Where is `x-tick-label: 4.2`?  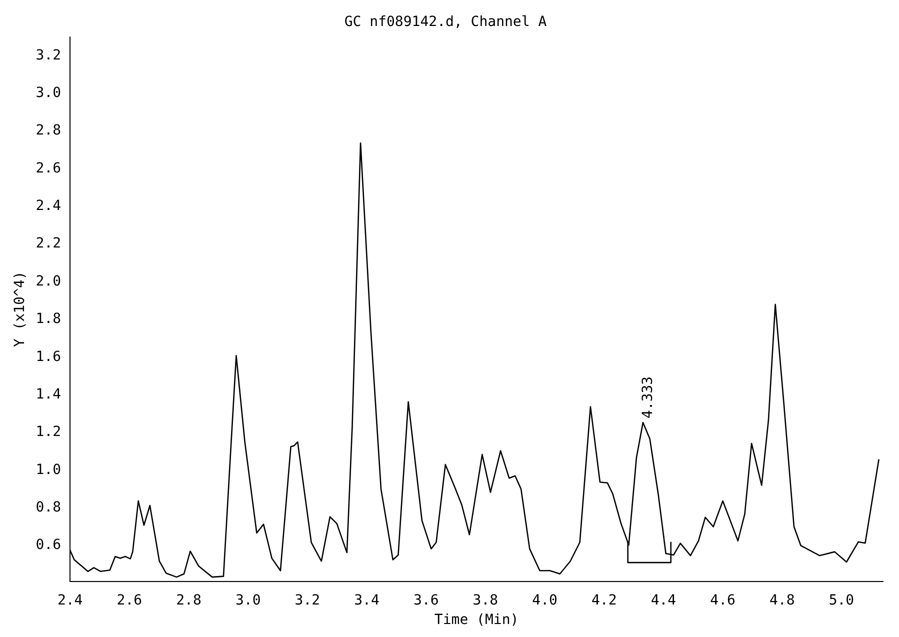 x-tick-label: 4.2 is located at coordinates (604, 600).